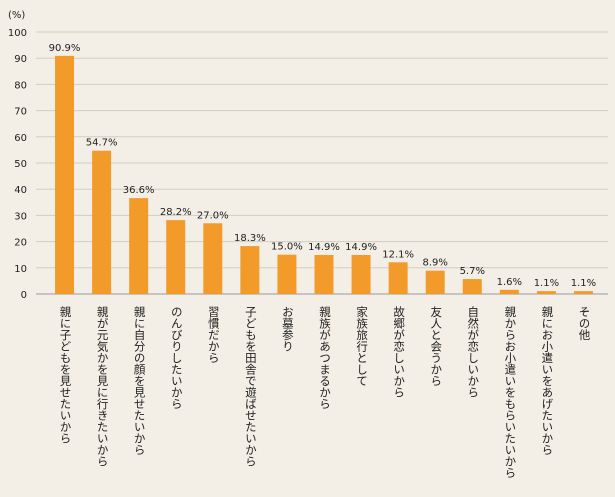  Describe the element at coordinates (251, 386) in the screenshot. I see `category-label: 子どもを田舎で遊ばせたいから` at that location.